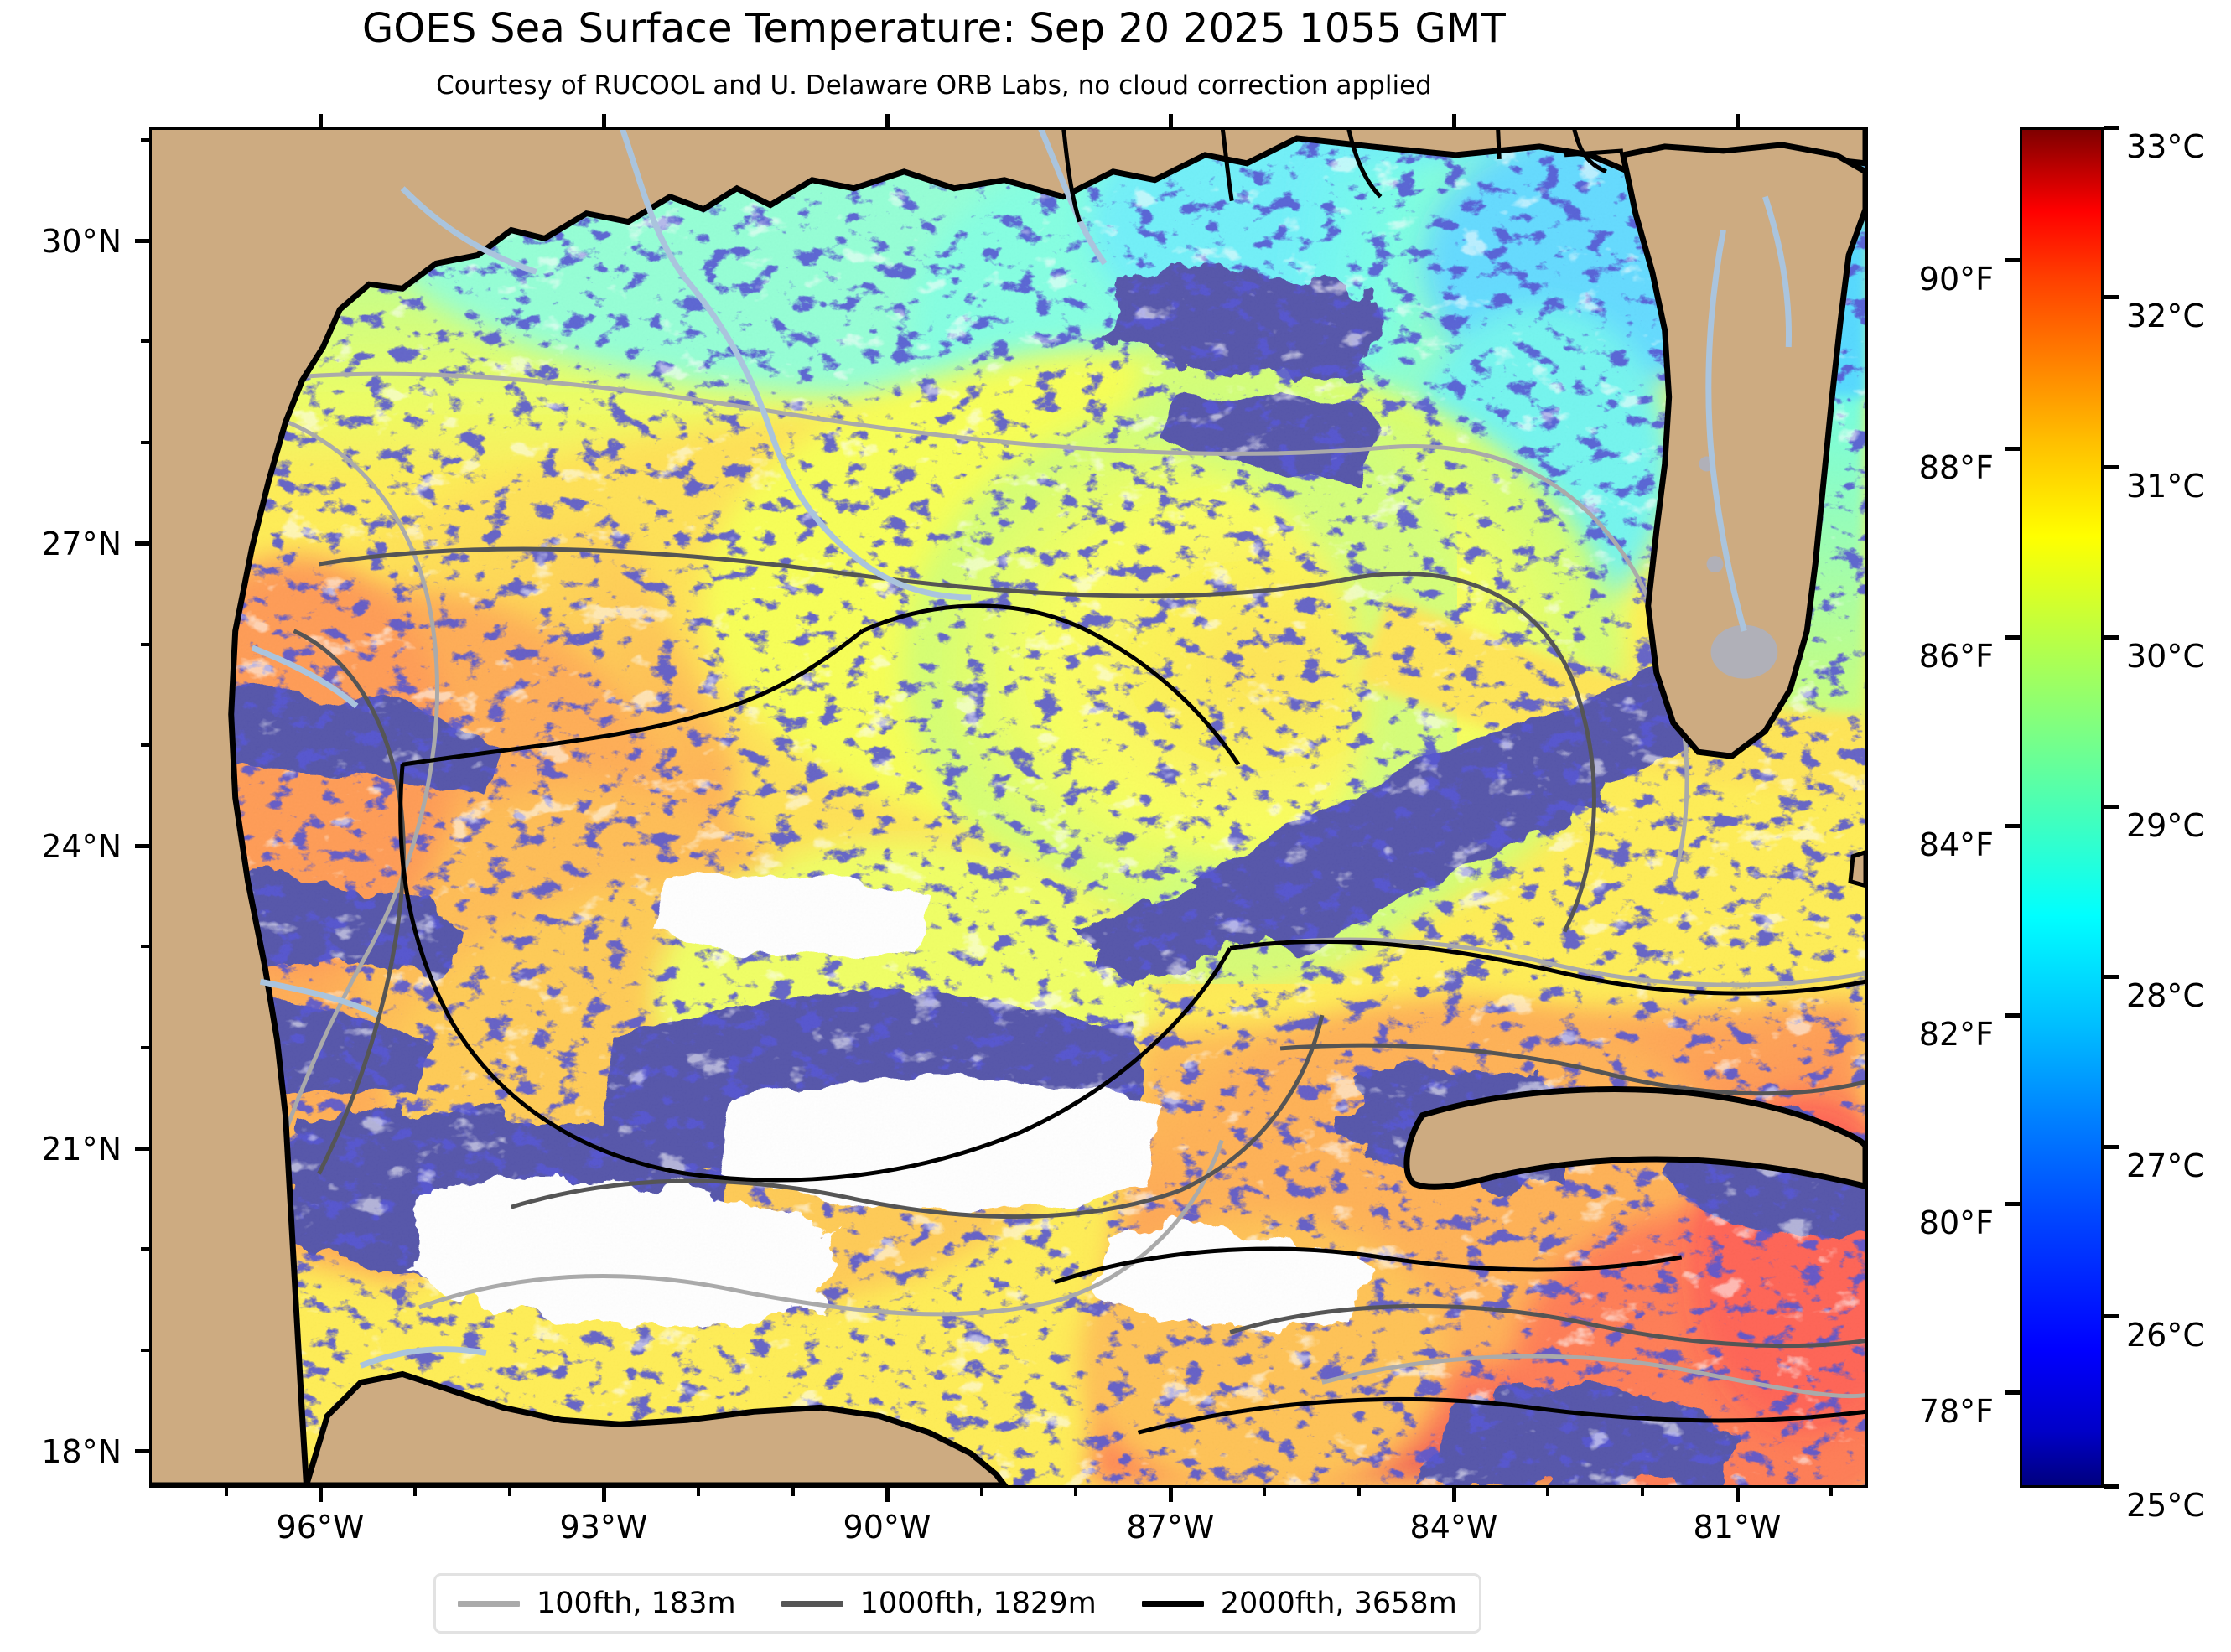  I want to click on colorbar-label-31C: 31°C, so click(2165, 486).